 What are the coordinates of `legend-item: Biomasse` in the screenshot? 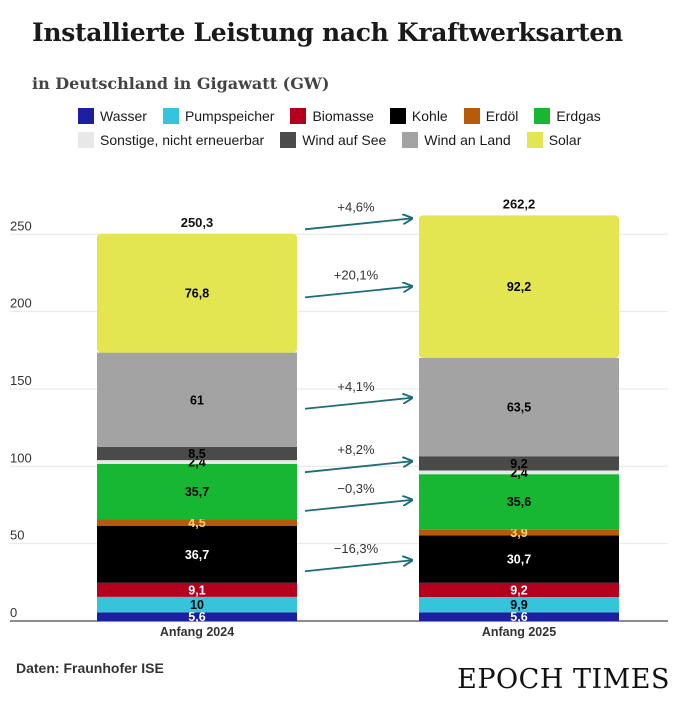 It's located at (332, 116).